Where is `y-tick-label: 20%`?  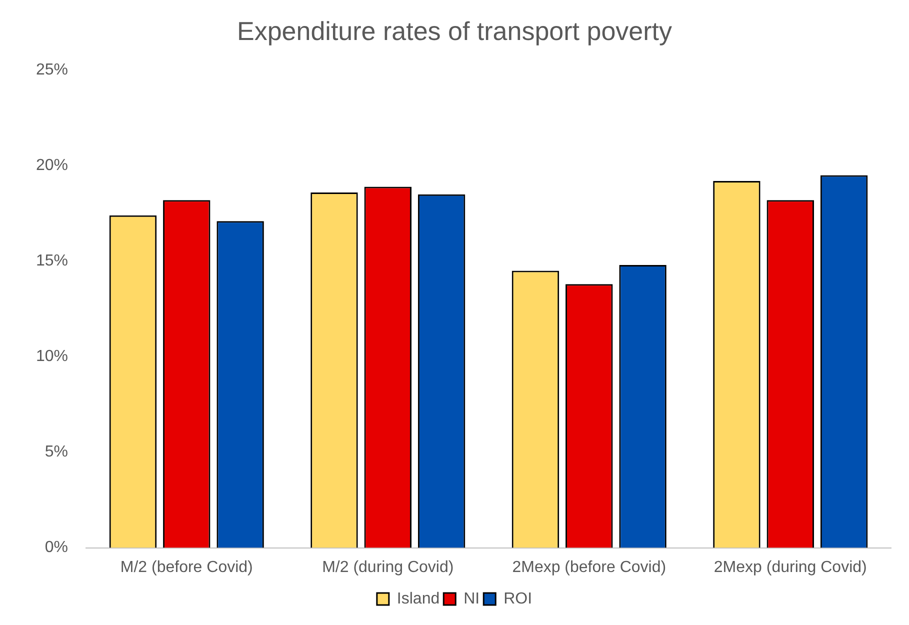 y-tick-label: 20% is located at coordinates (52, 165).